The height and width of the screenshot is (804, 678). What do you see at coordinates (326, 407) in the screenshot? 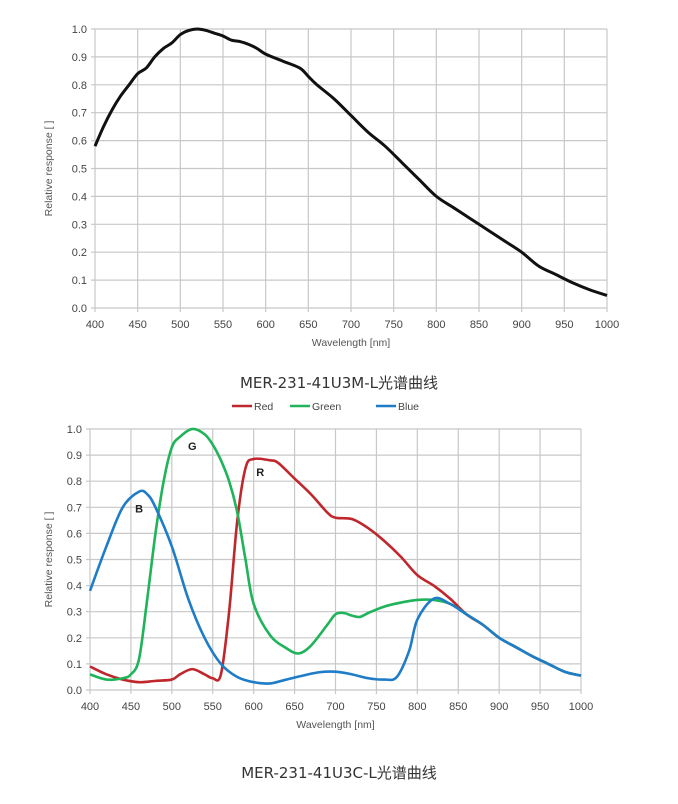
I see `legend-label: Green` at bounding box center [326, 407].